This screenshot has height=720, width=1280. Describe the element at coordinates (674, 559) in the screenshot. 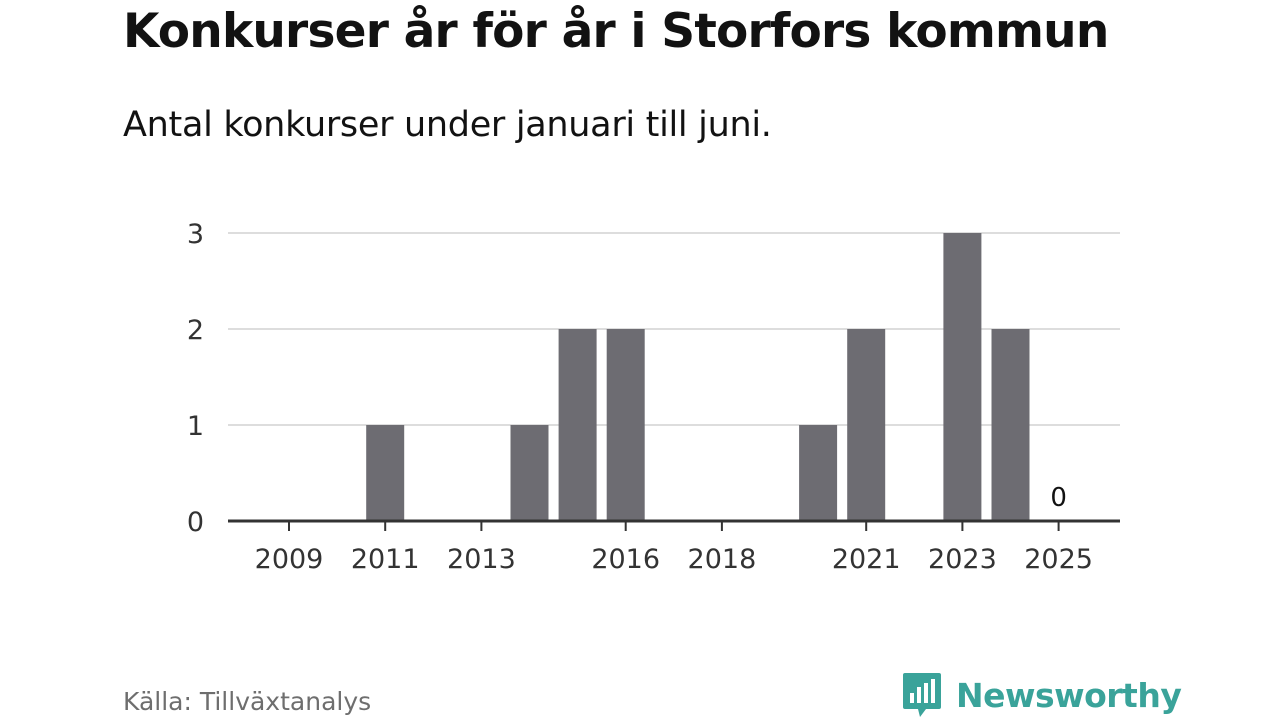

I see `x-tick-labels: 2009 2011 2013 2016 2018 2021 2023 2025` at that location.